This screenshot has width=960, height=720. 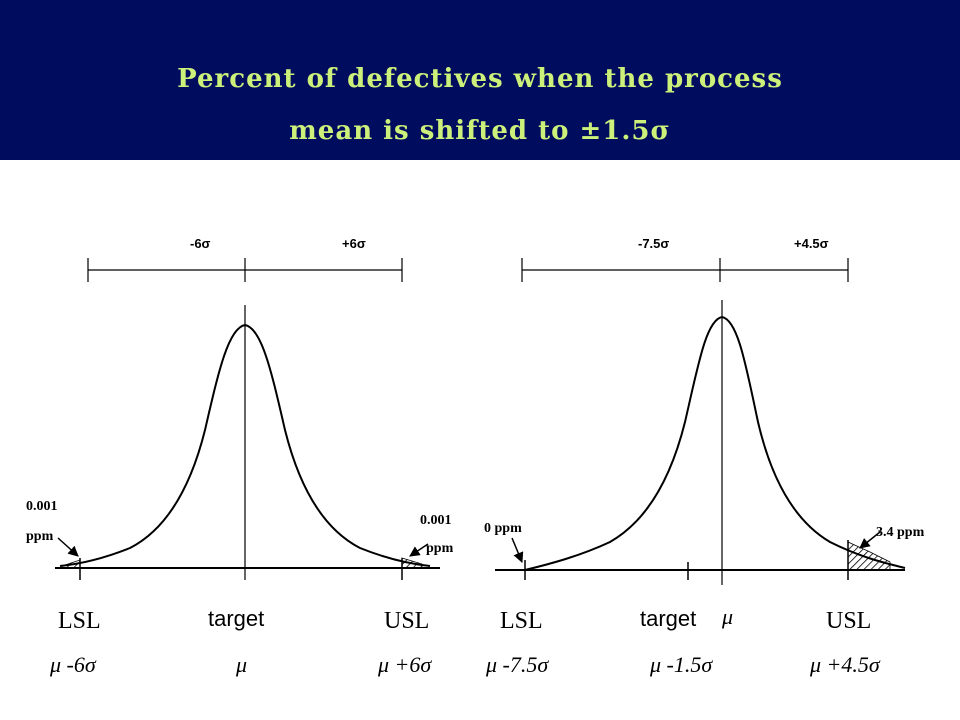 What do you see at coordinates (503, 528) in the screenshot?
I see `right-lower-tail-value: 0 ppm` at bounding box center [503, 528].